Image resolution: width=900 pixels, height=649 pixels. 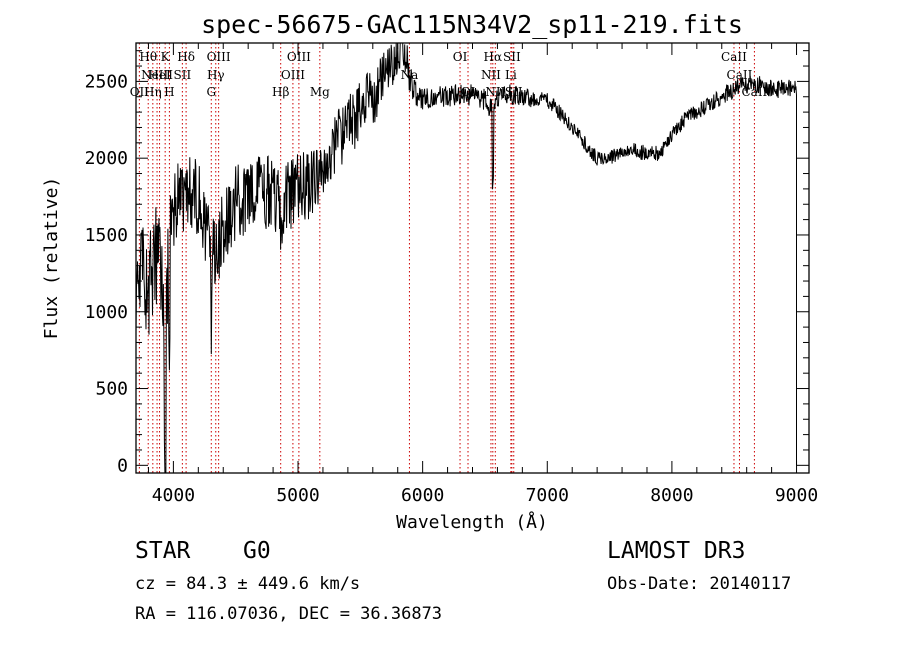 I want to click on y-tick-label: 0, so click(x=122, y=465).